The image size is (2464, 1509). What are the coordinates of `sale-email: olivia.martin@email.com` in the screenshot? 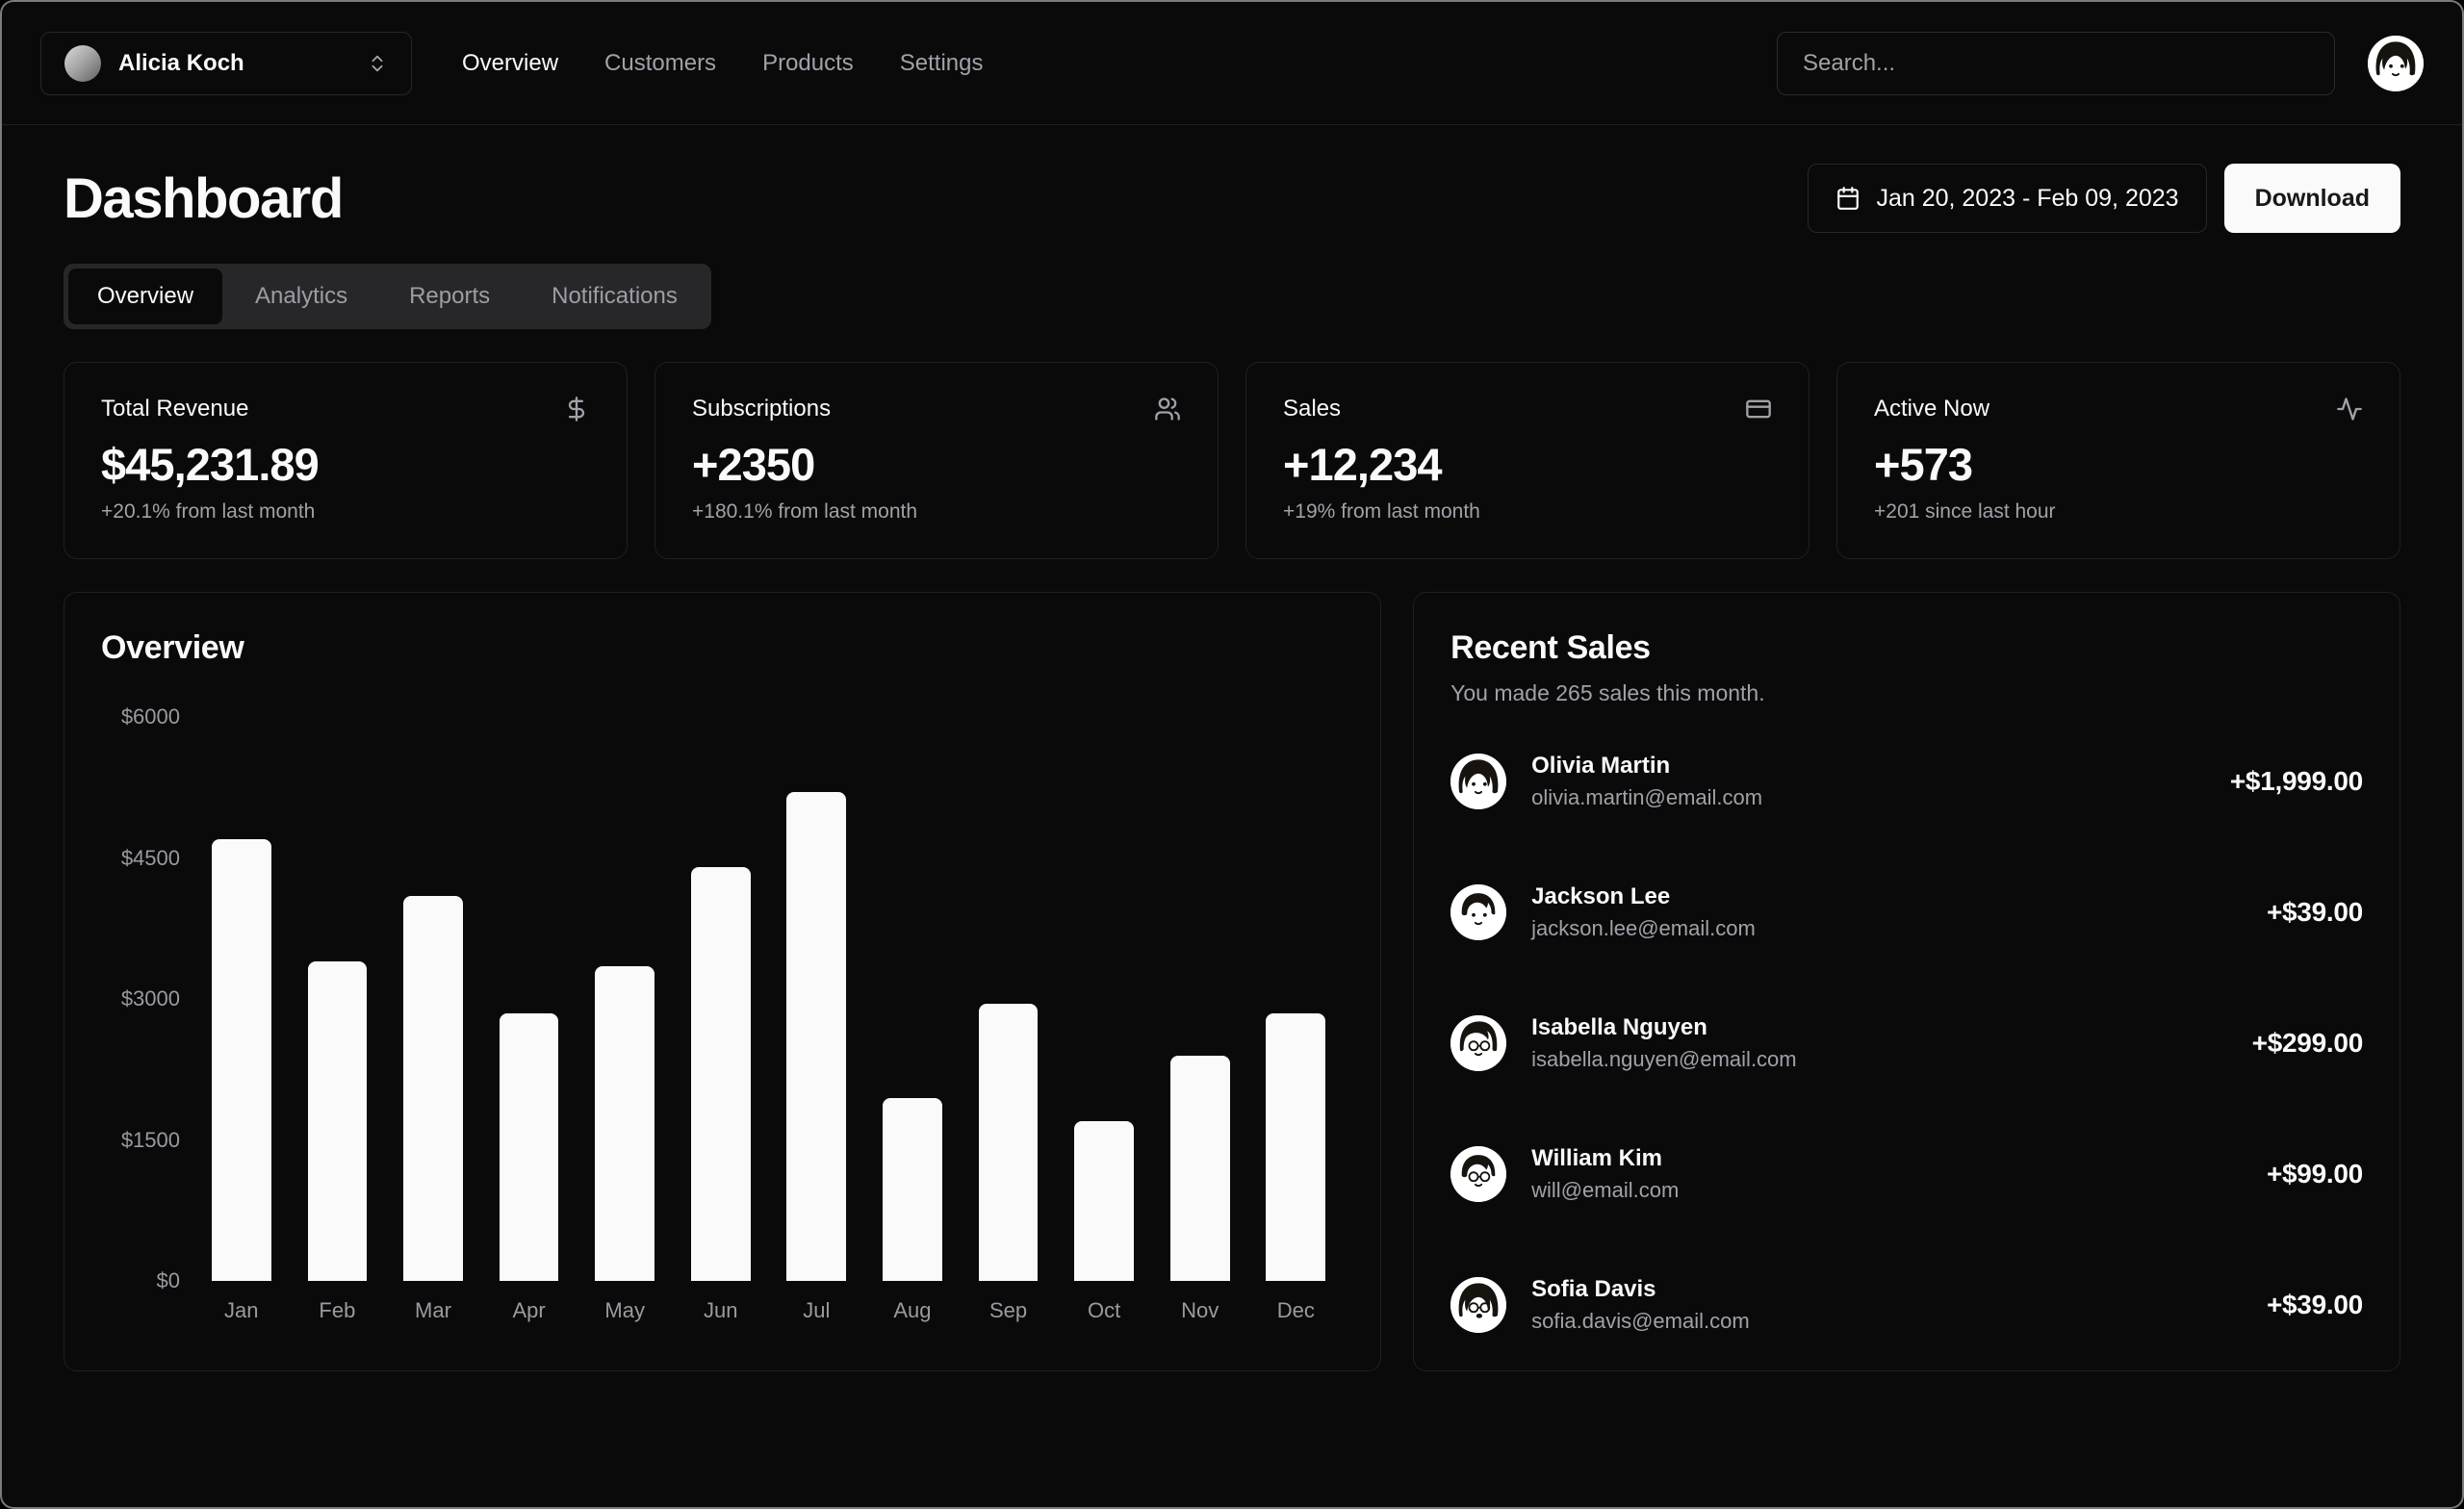 It's located at (1647, 797).